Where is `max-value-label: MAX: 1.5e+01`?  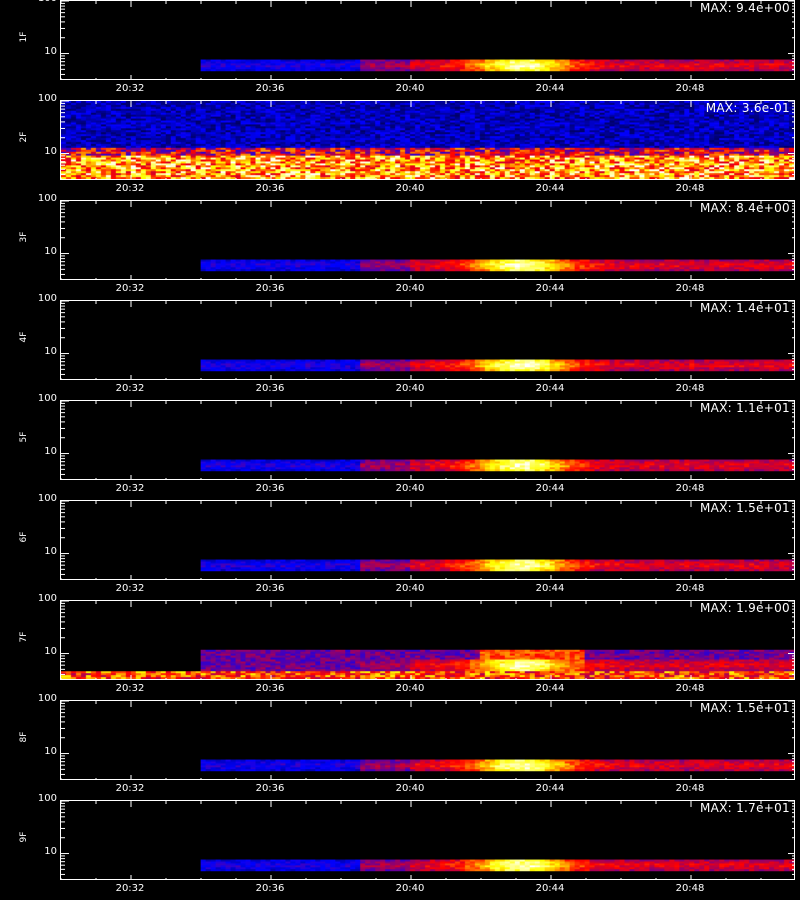
max-value-label: MAX: 1.5e+01 is located at coordinates (744, 708).